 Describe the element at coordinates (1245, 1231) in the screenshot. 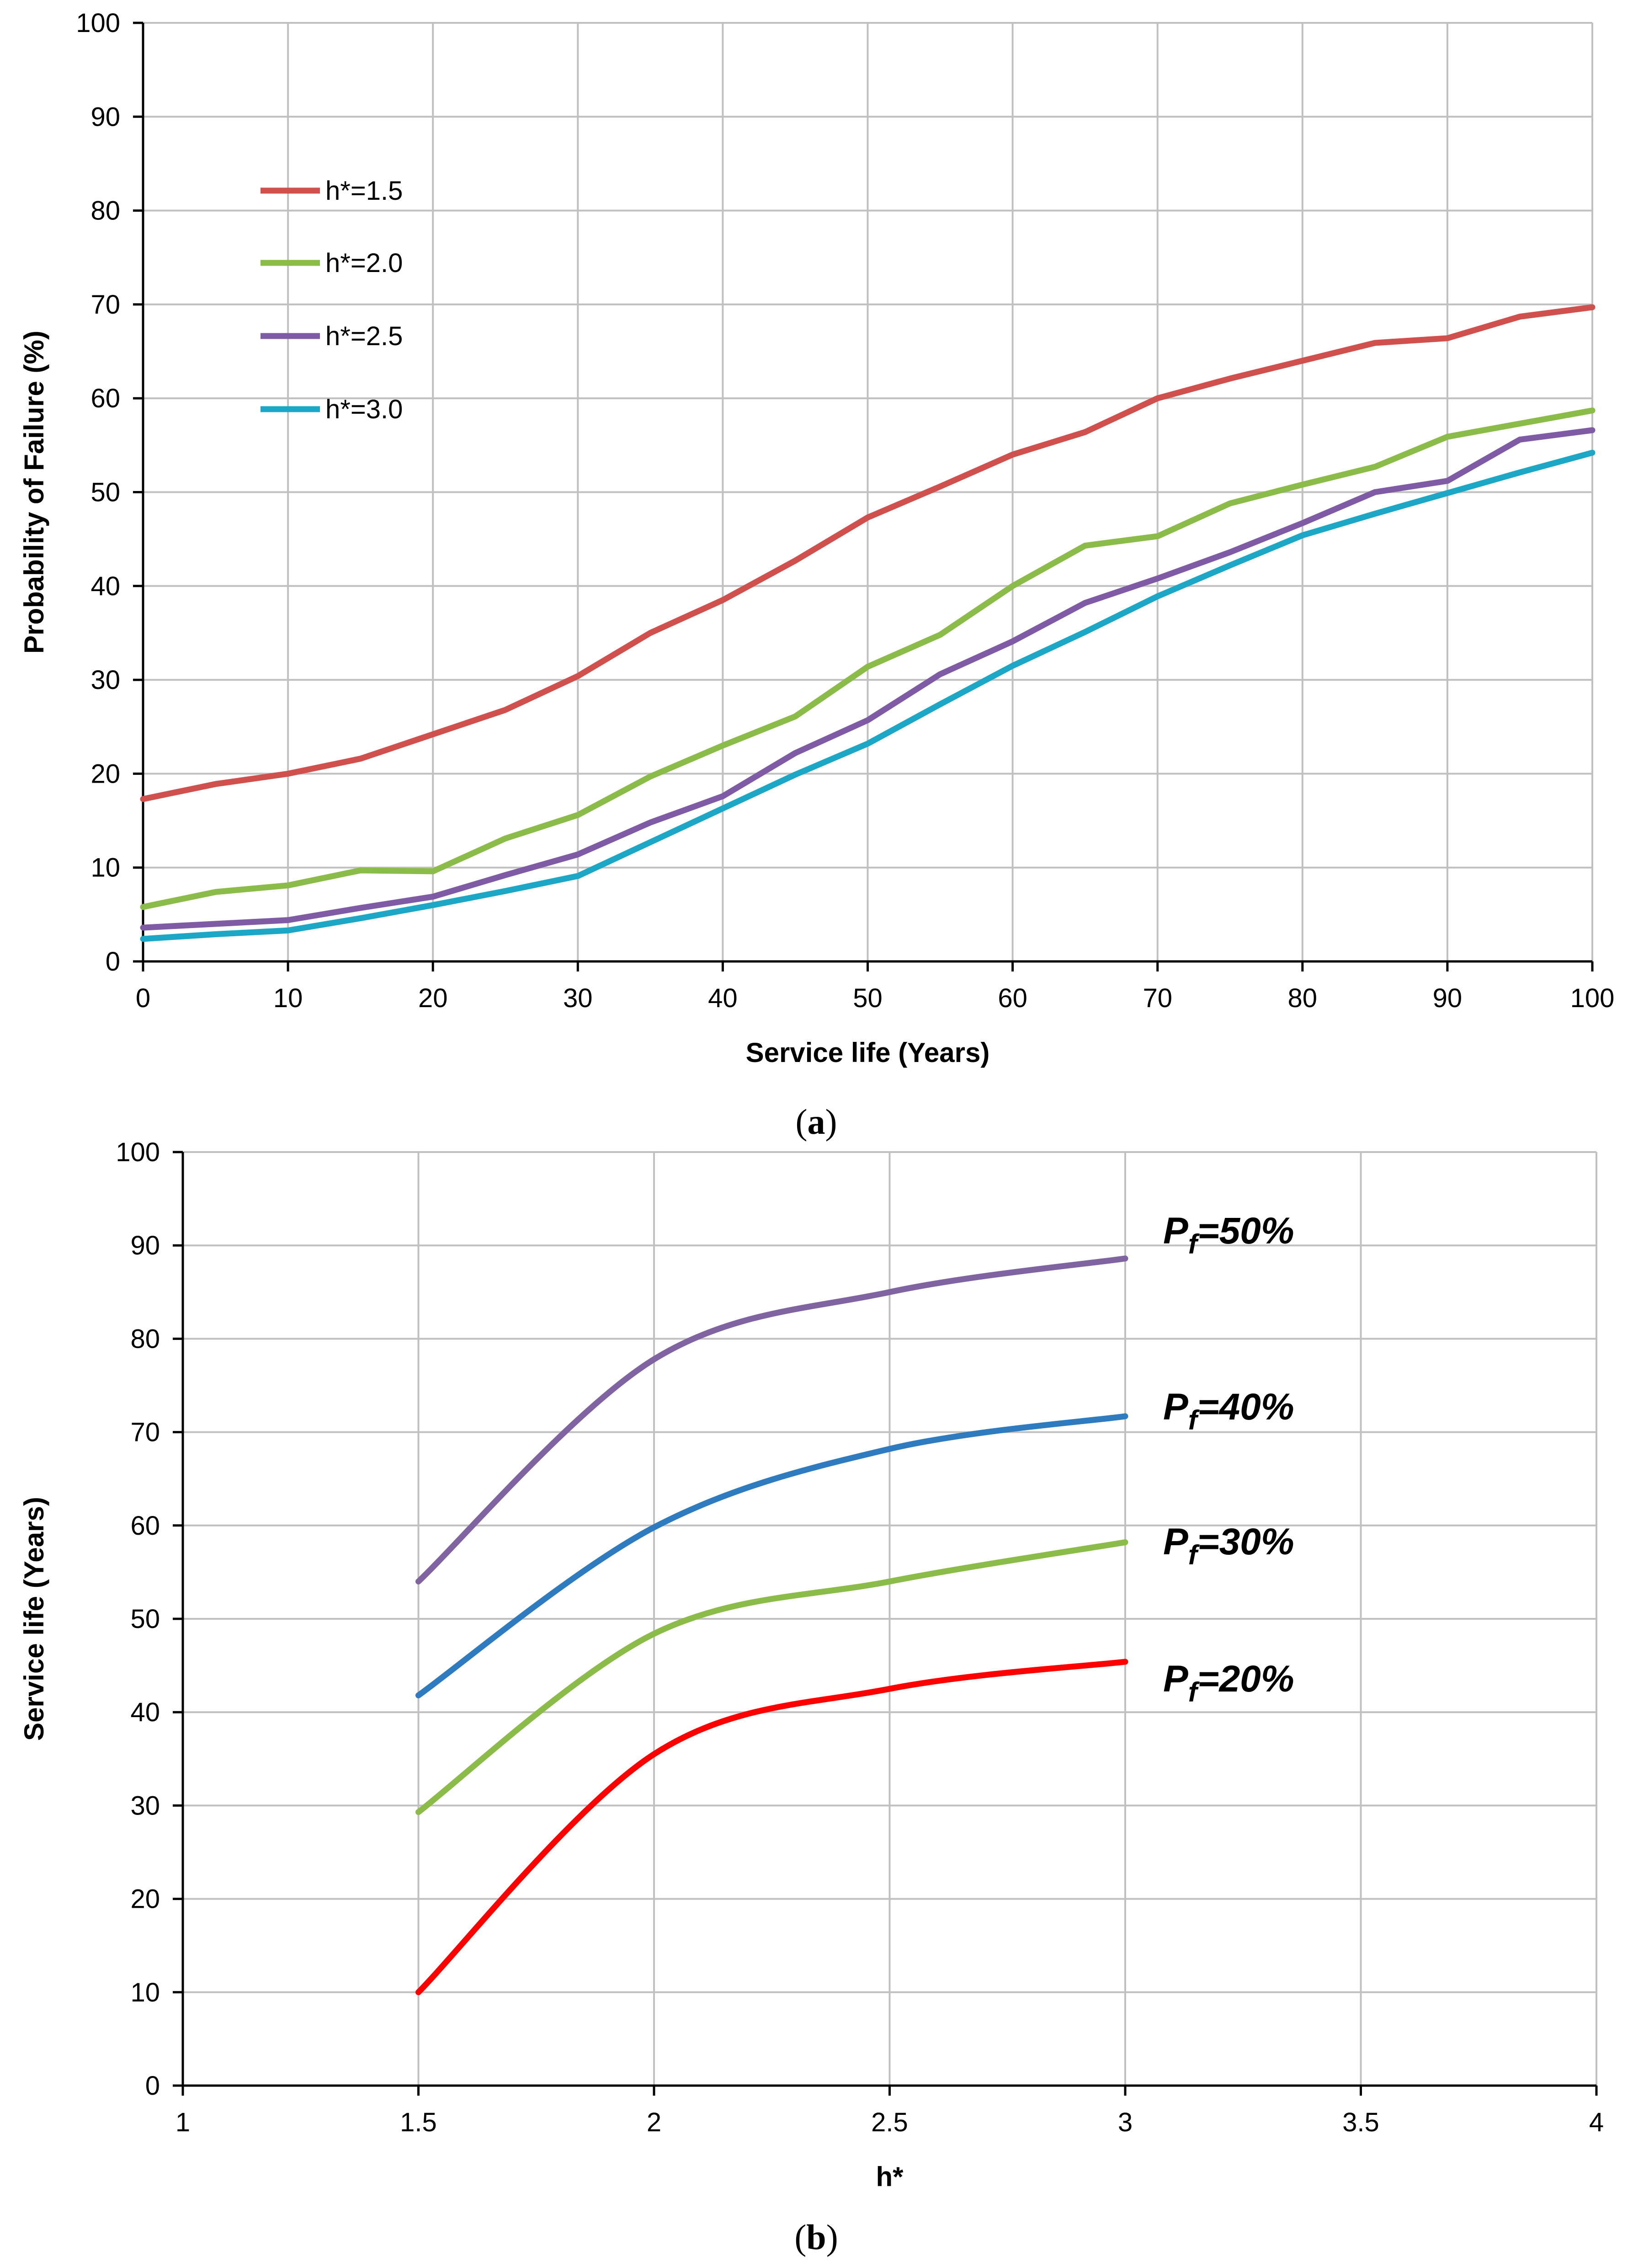

I see `chart-b-label-value: =50%` at that location.